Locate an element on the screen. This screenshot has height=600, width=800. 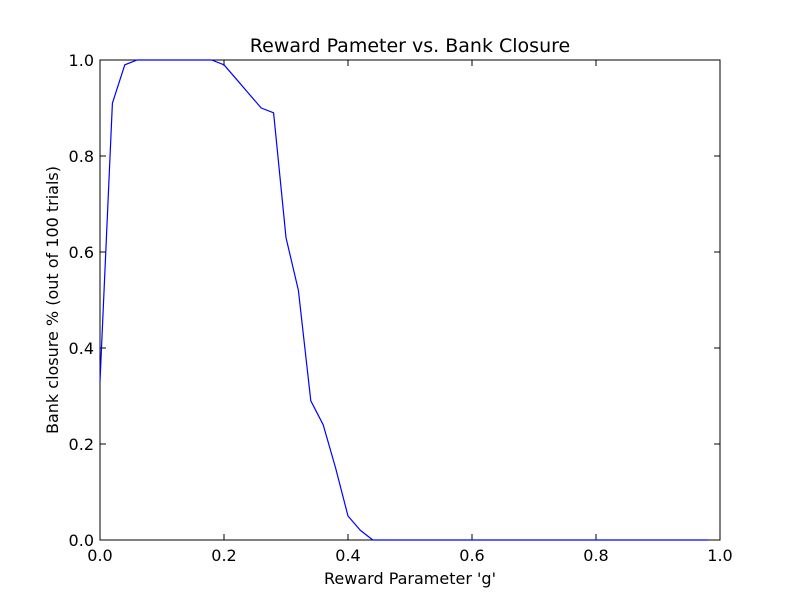
x-tick-label: 0.8 is located at coordinates (595, 555).